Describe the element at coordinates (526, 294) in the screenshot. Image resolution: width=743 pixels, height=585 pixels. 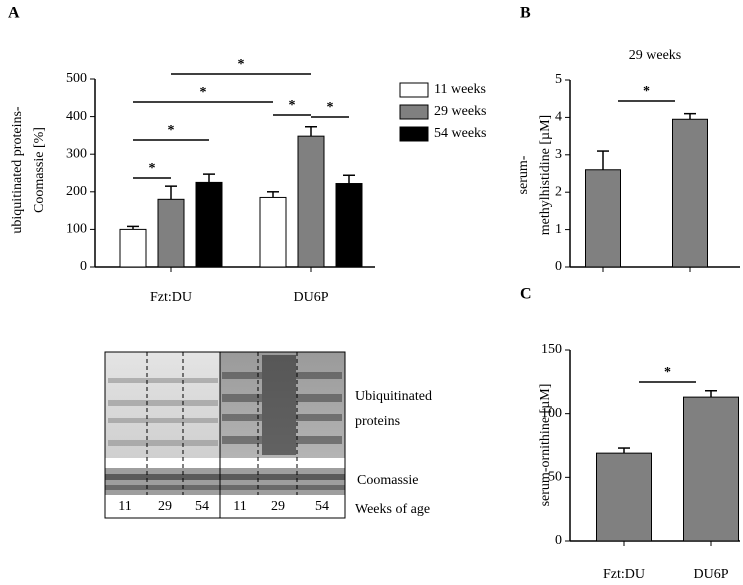
I see `panel-label: C` at that location.